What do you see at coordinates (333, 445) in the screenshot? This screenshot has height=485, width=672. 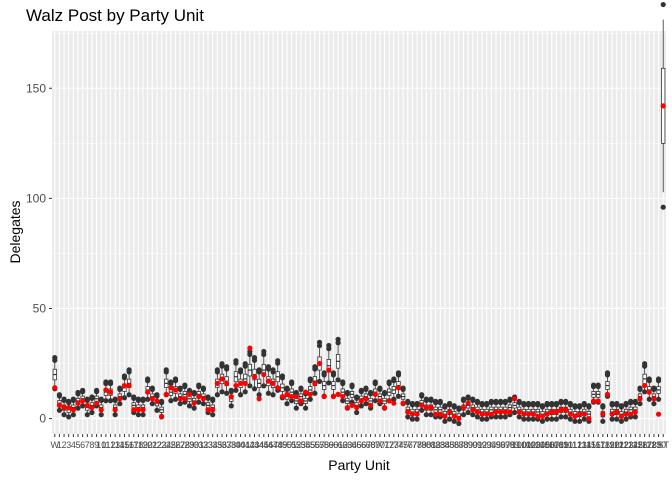 I see `x-tick-label: 60` at bounding box center [333, 445].